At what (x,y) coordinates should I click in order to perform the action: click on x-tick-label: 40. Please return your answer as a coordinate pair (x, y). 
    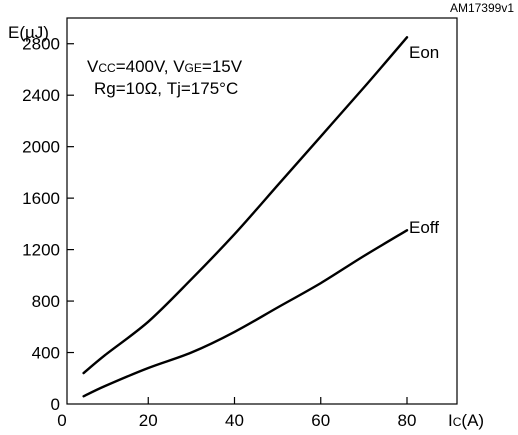
    Looking at the image, I should click on (234, 420).